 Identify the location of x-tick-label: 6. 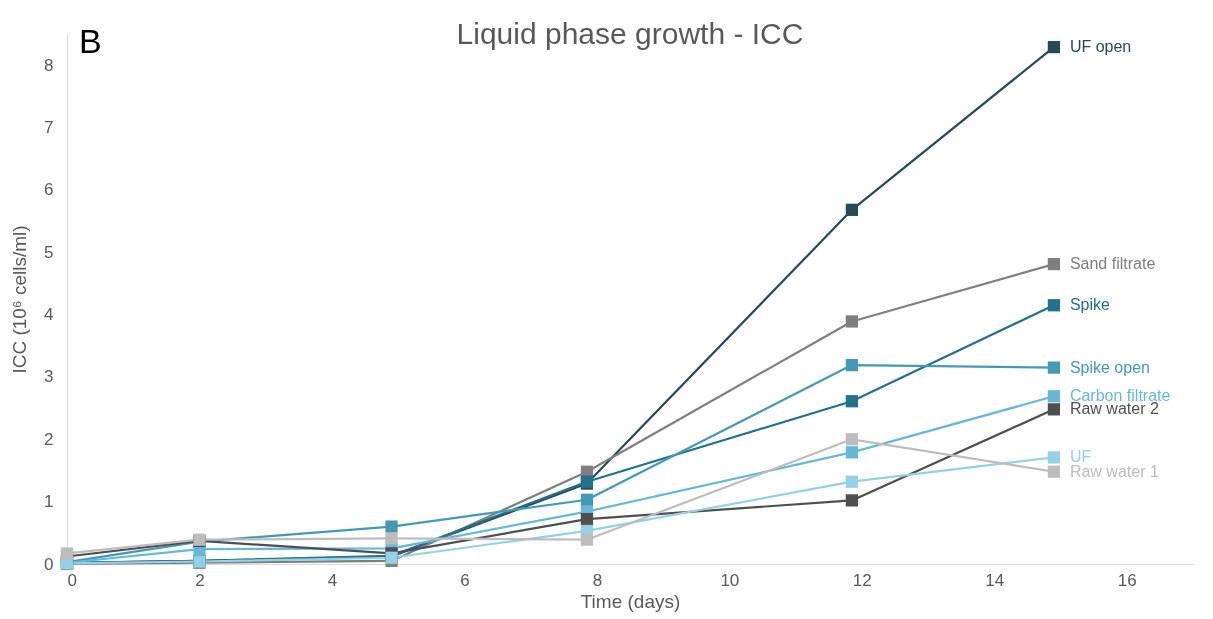
(465, 580).